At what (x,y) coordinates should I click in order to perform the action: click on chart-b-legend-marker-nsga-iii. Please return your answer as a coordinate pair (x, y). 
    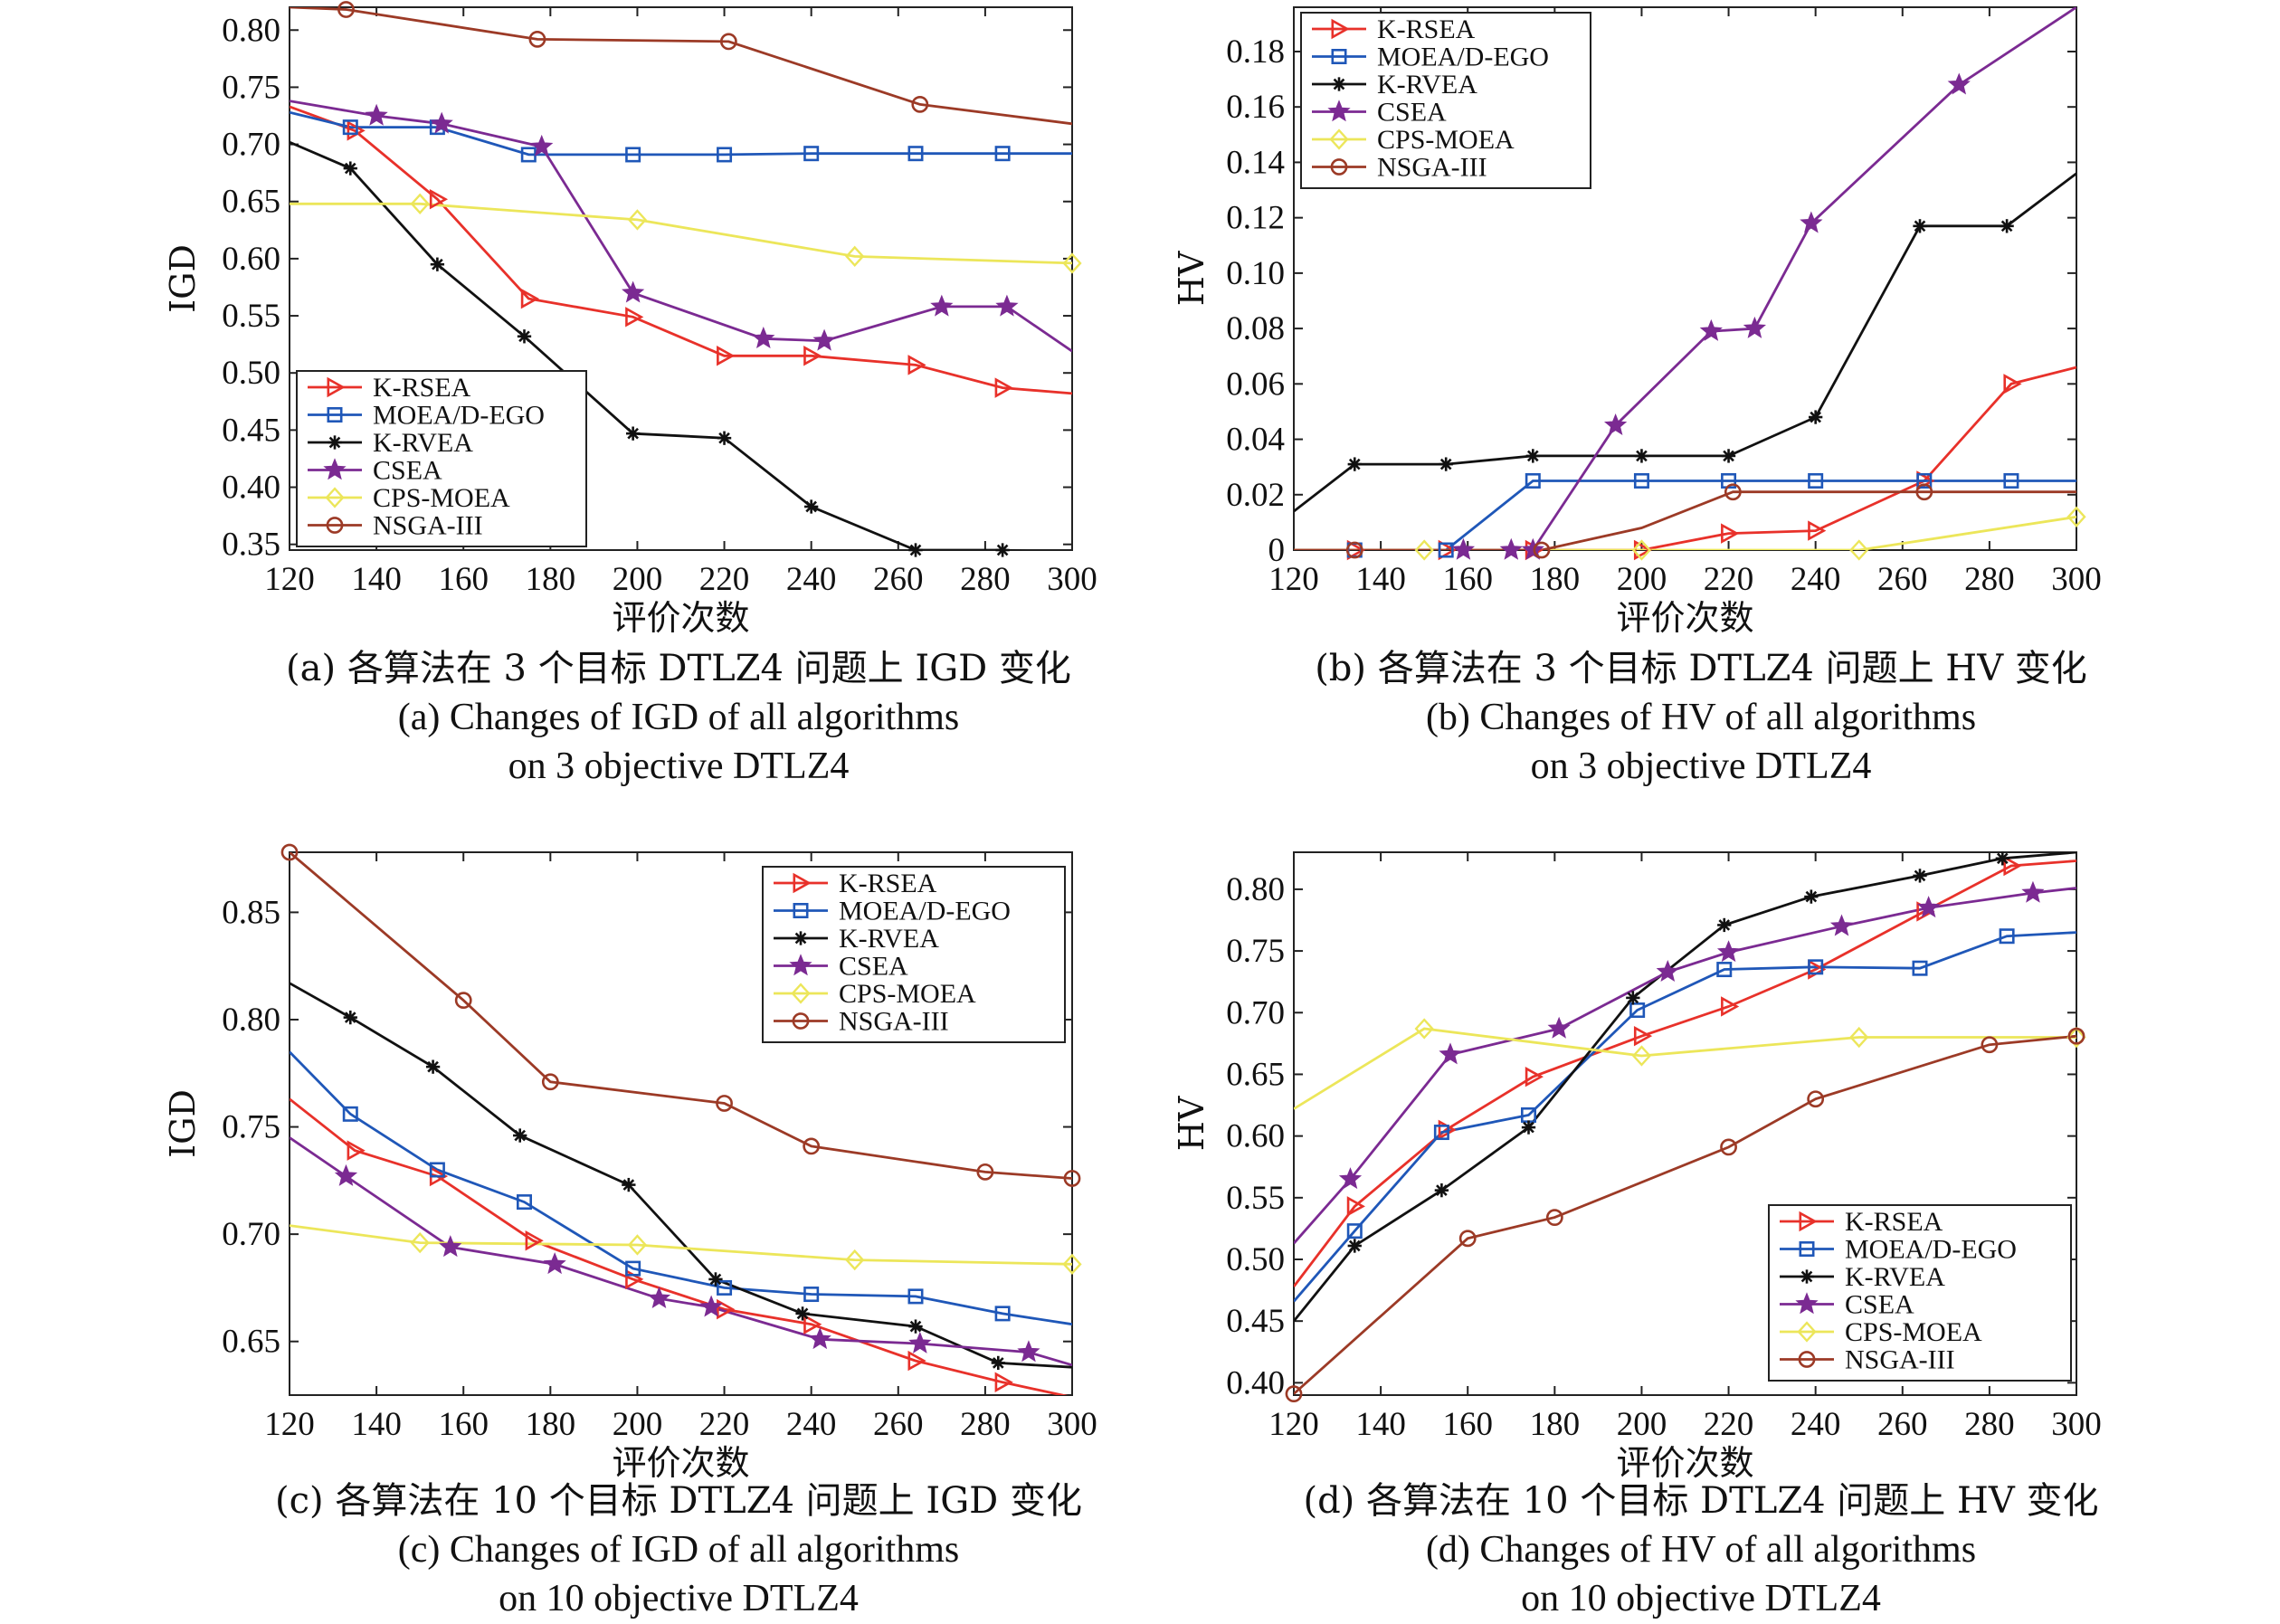
    Looking at the image, I should click on (1339, 167).